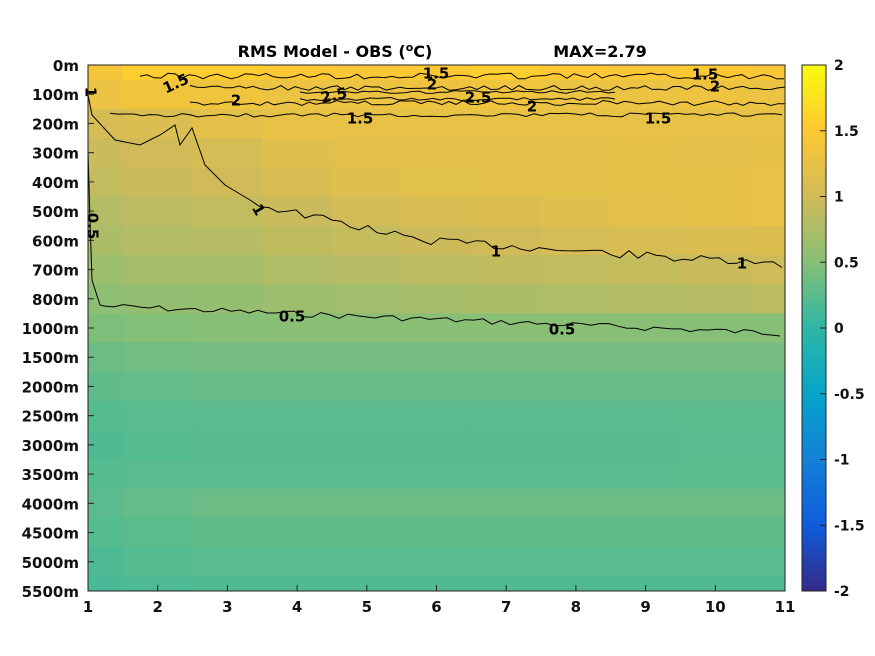 This screenshot has height=656, width=875. Describe the element at coordinates (457, 91) in the screenshot. I see `contour-line-2.5-upper` at that location.